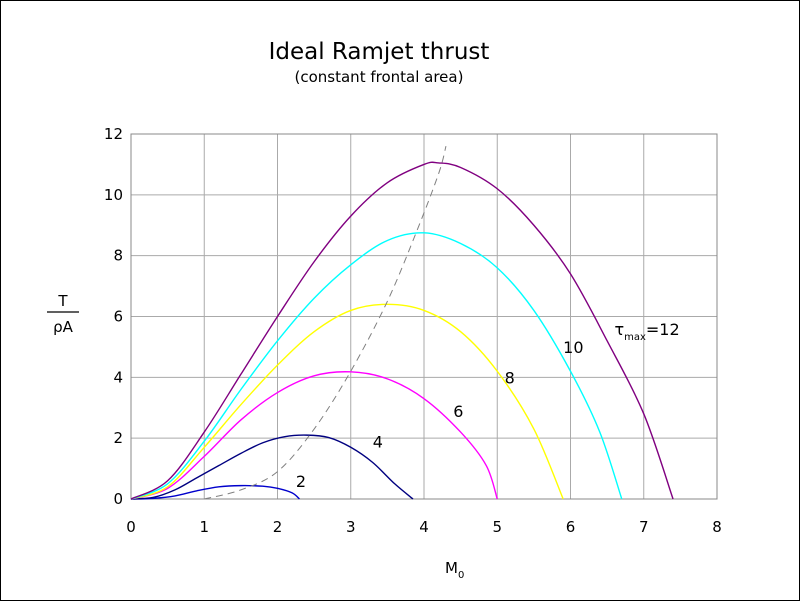  What do you see at coordinates (571, 527) in the screenshot?
I see `x-tick-label: 6` at bounding box center [571, 527].